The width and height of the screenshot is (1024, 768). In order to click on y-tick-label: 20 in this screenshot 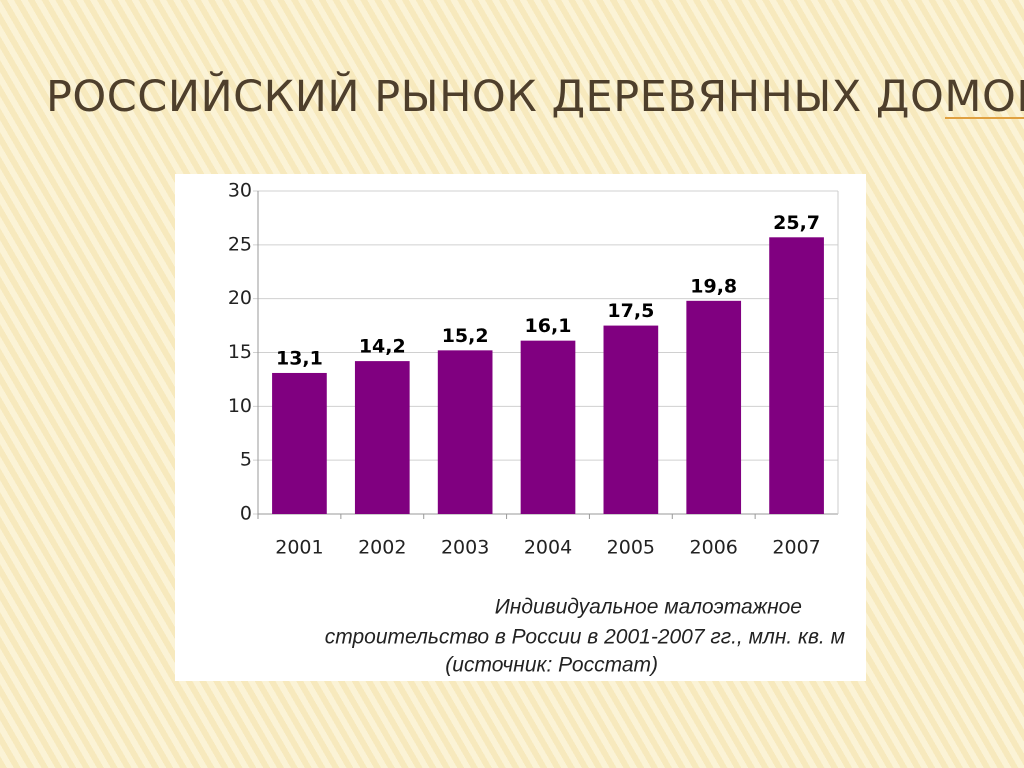, I will do `click(240, 298)`.